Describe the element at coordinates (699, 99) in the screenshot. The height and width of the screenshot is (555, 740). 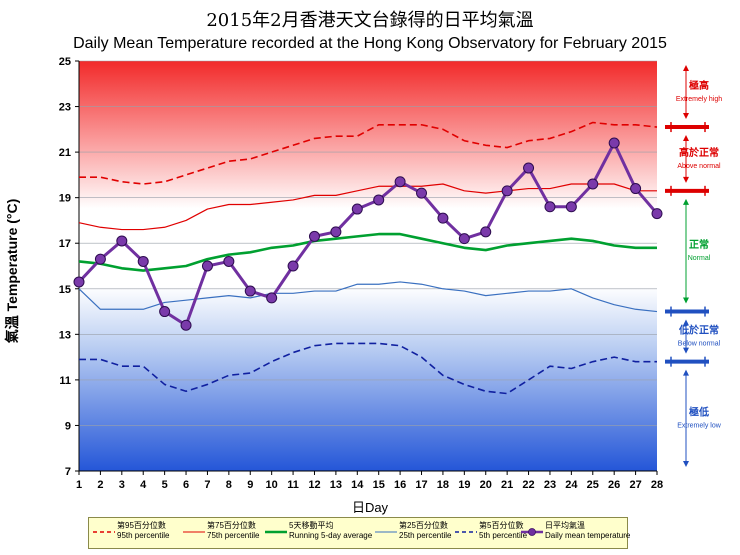
I see `band-label-en: Extremely high` at that location.